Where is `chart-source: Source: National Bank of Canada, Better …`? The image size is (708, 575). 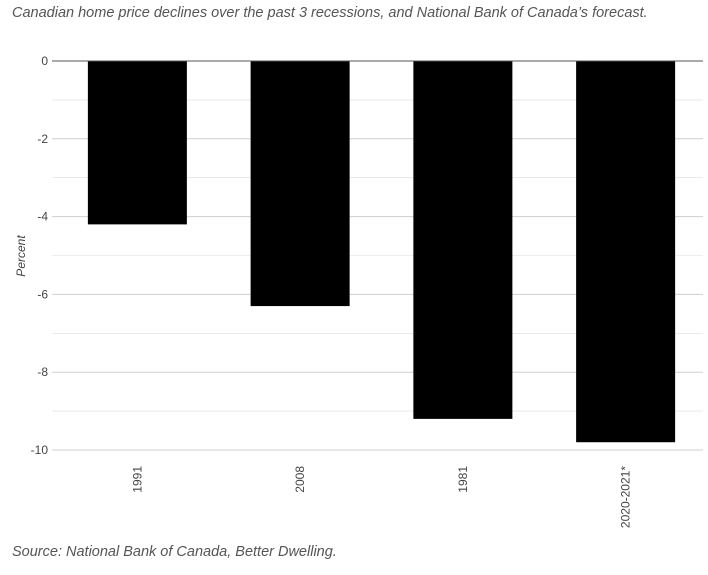
chart-source: Source: National Bank of Canada, Better … is located at coordinates (174, 552).